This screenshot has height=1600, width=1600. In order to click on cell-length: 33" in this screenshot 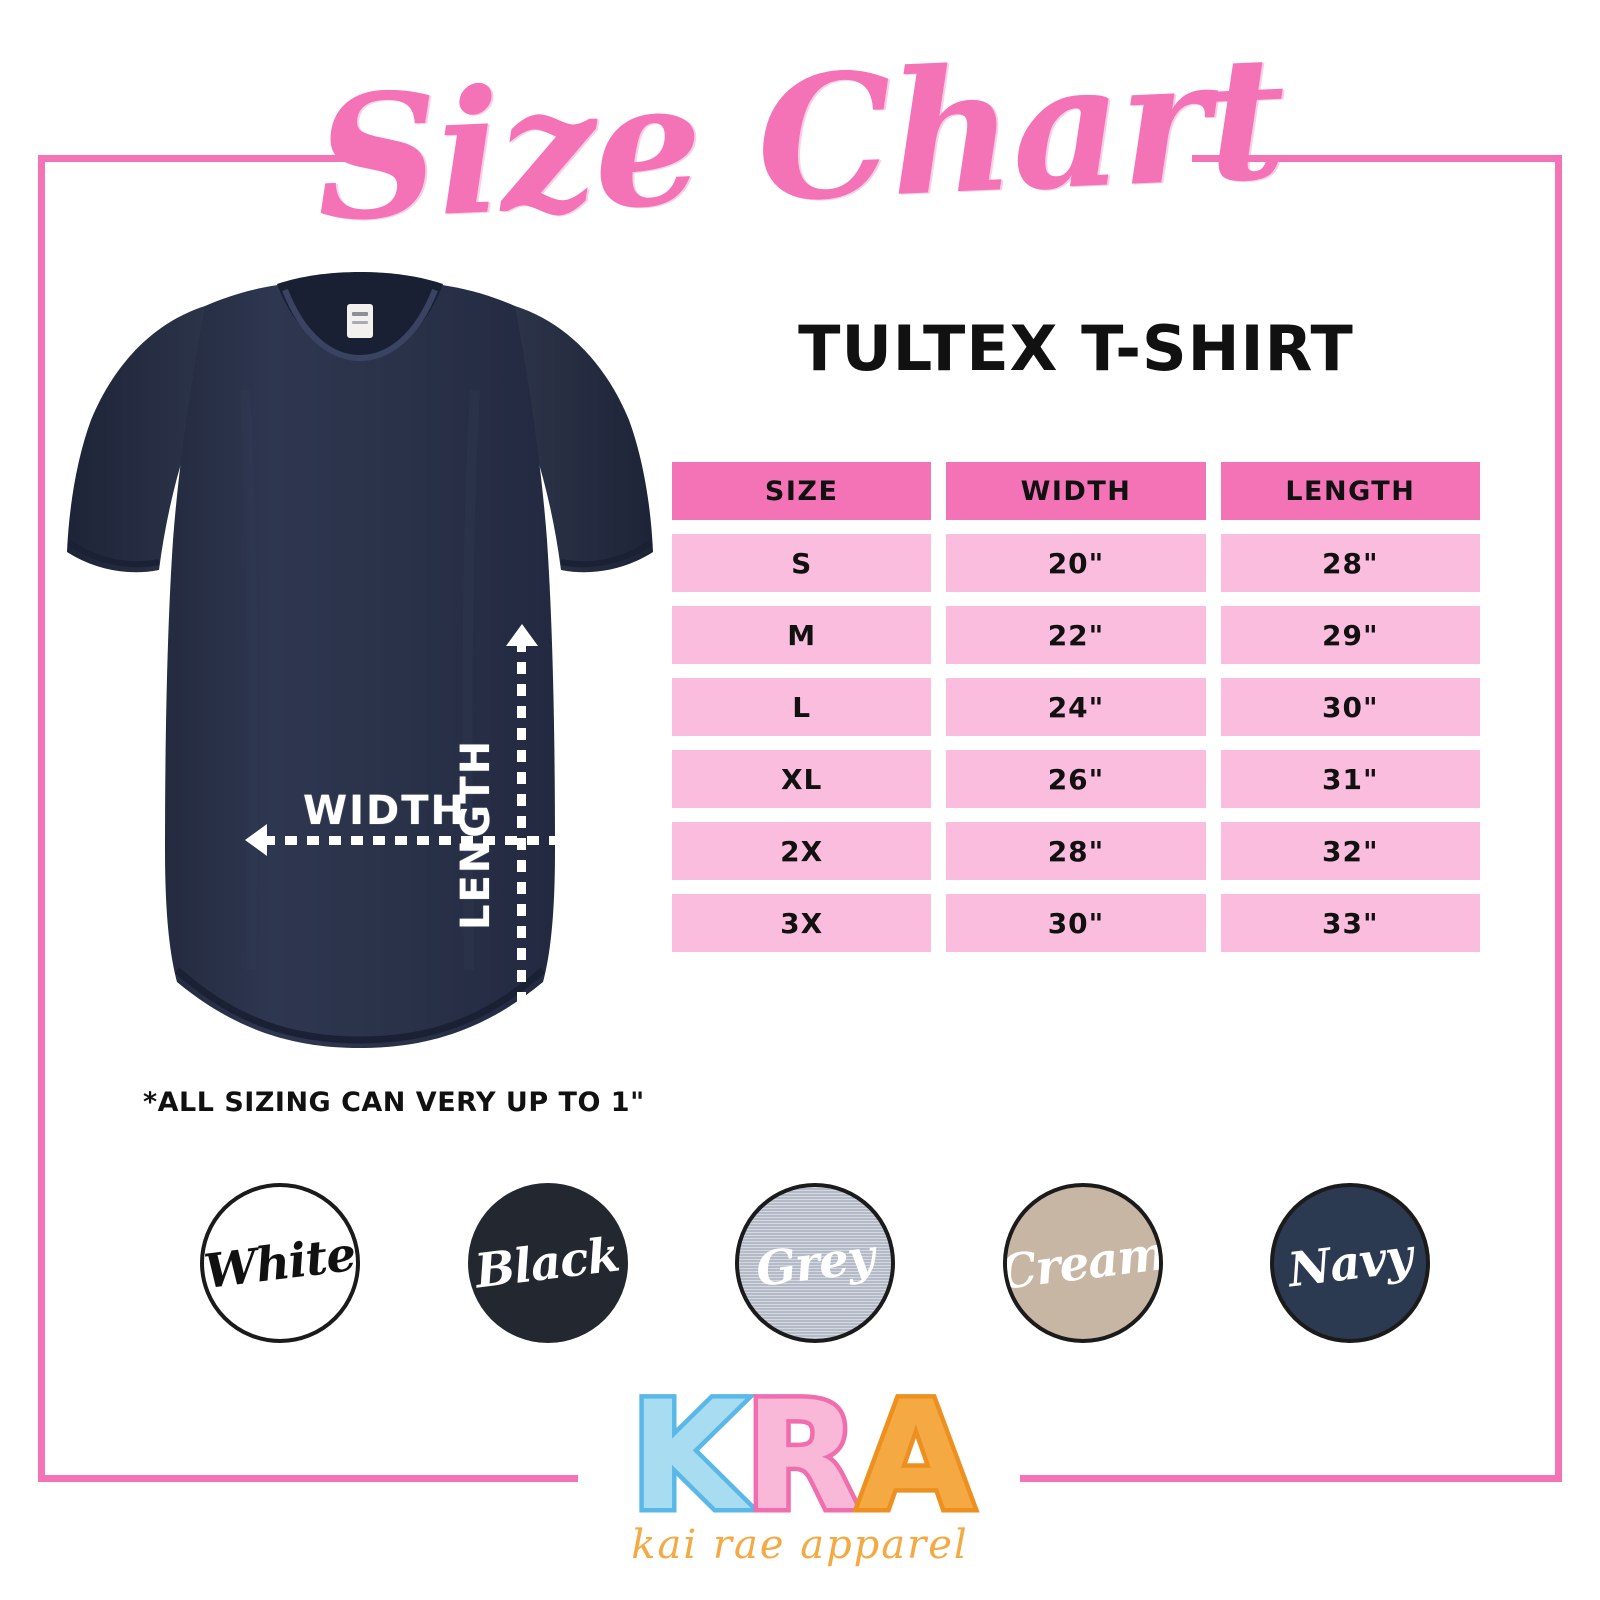, I will do `click(1350, 923)`.